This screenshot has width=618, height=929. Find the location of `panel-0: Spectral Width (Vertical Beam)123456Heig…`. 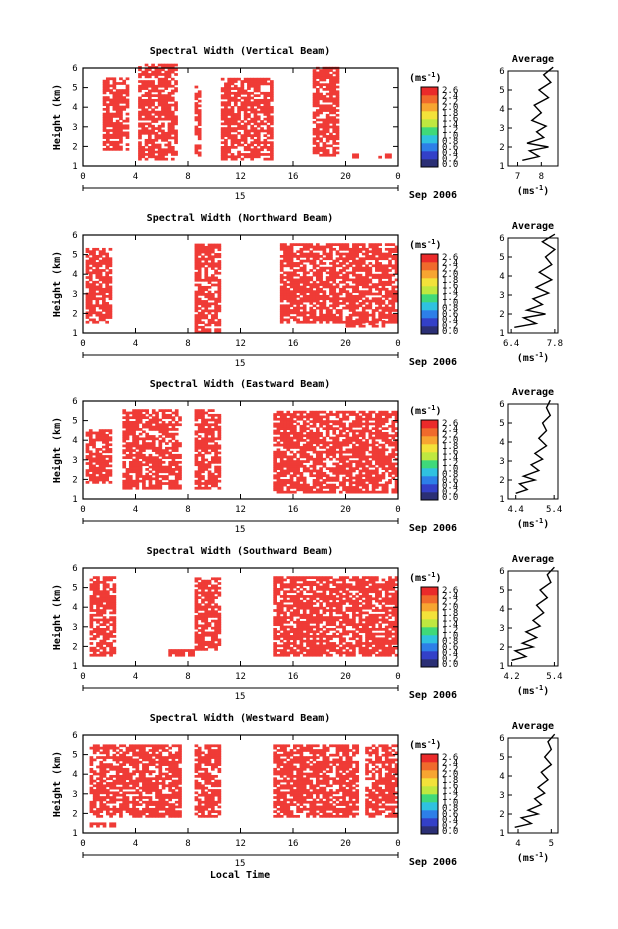

panel-0: Spectral Width (Vertical Beam)123456Heig… is located at coordinates (305, 123).